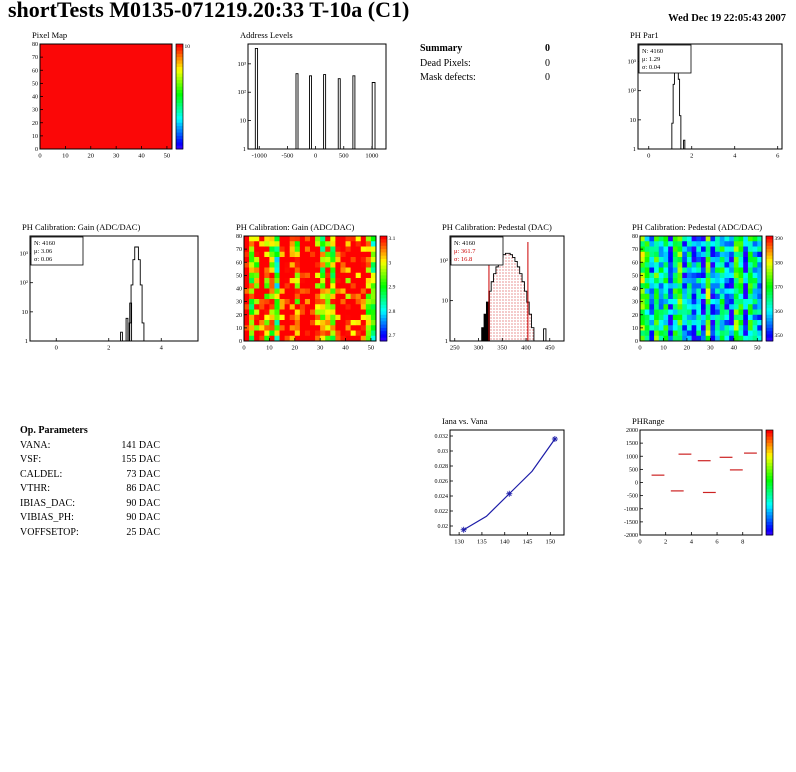 This screenshot has height=772, width=796. Describe the element at coordinates (651, 67) in the screenshot. I see `svg-text: σ: 0.04` at that location.